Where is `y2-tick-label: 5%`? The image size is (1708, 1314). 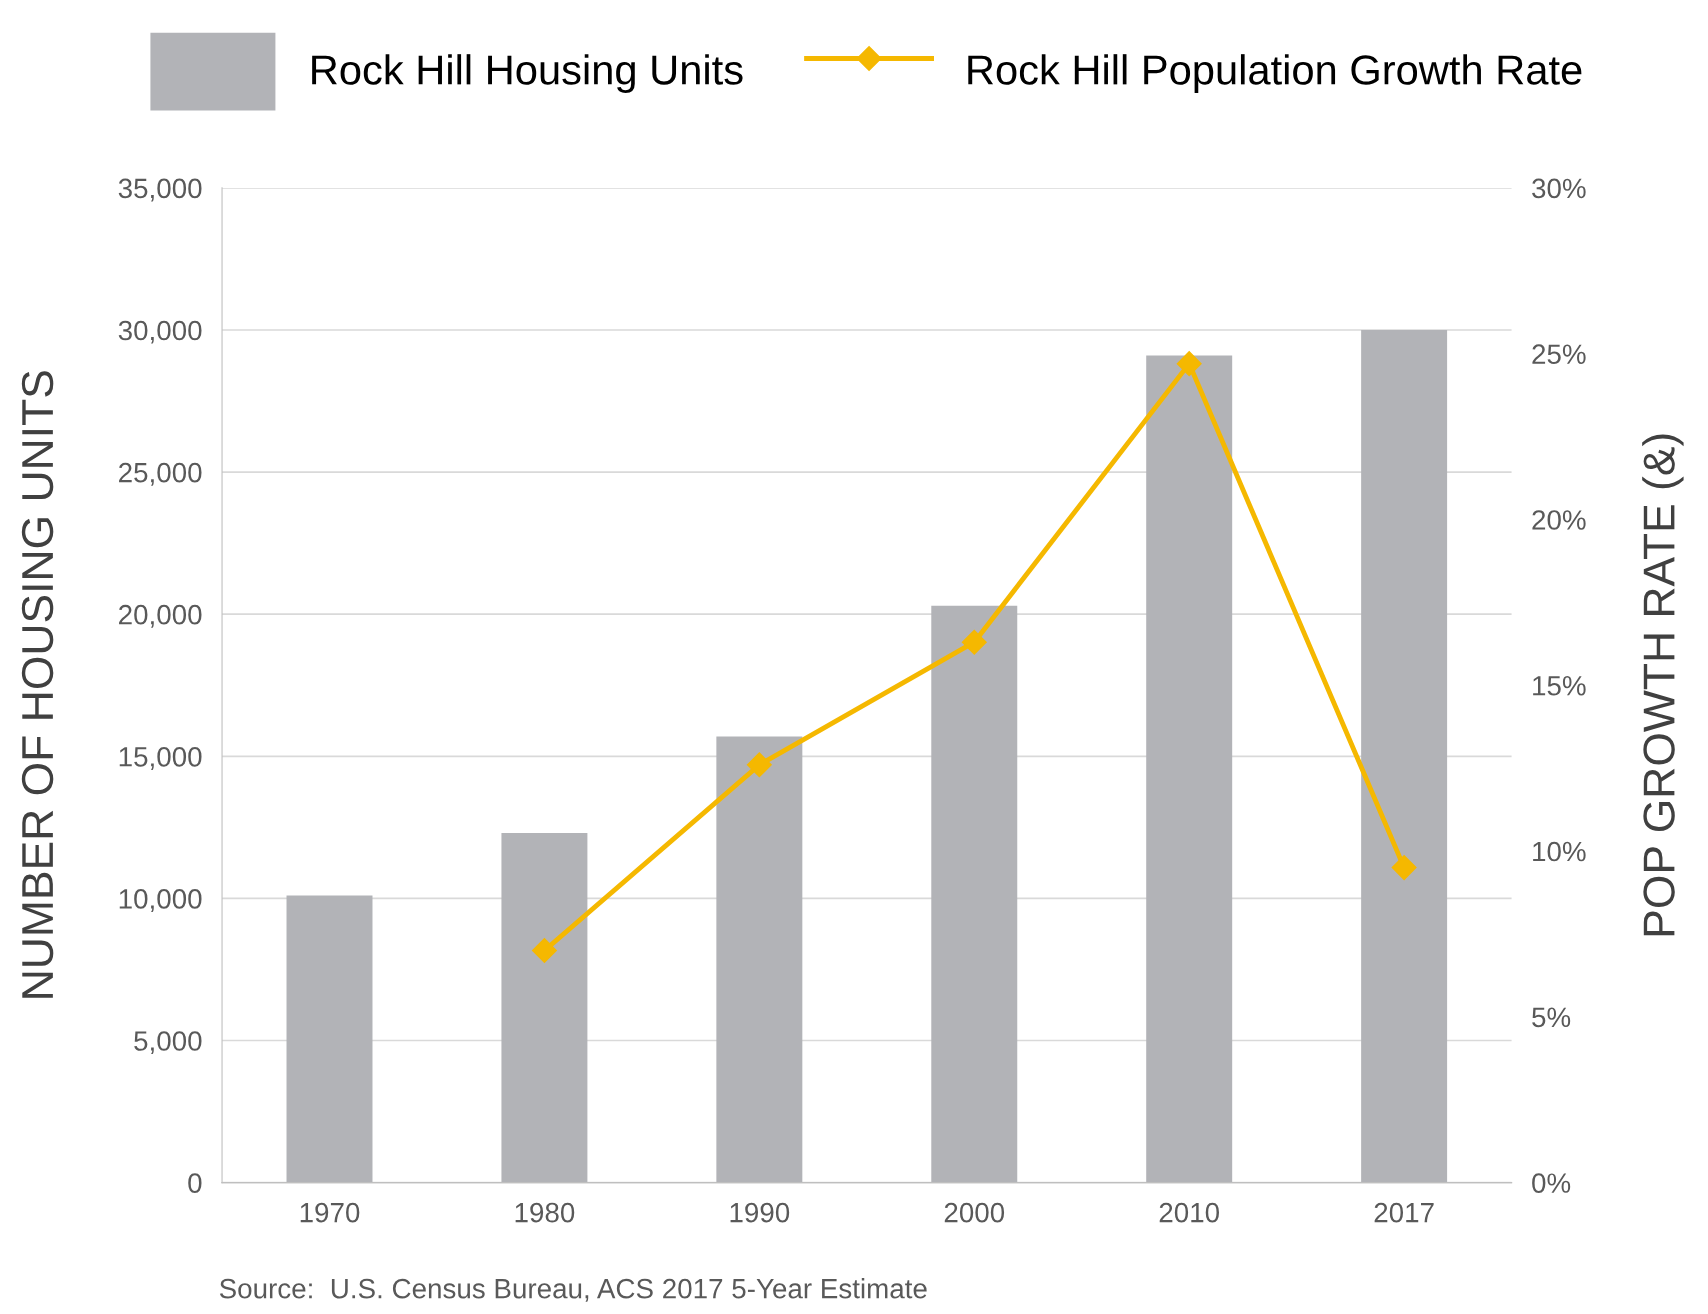
y2-tick-label: 5% is located at coordinates (1551, 1017).